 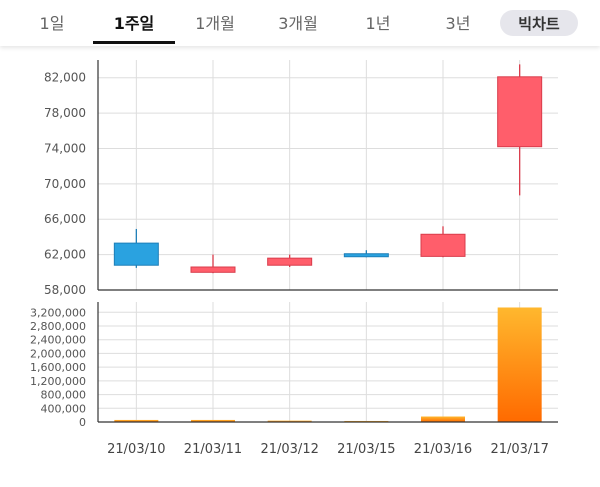 What do you see at coordinates (136, 449) in the screenshot?
I see `x-axis-date-label: 21/03/10` at bounding box center [136, 449].